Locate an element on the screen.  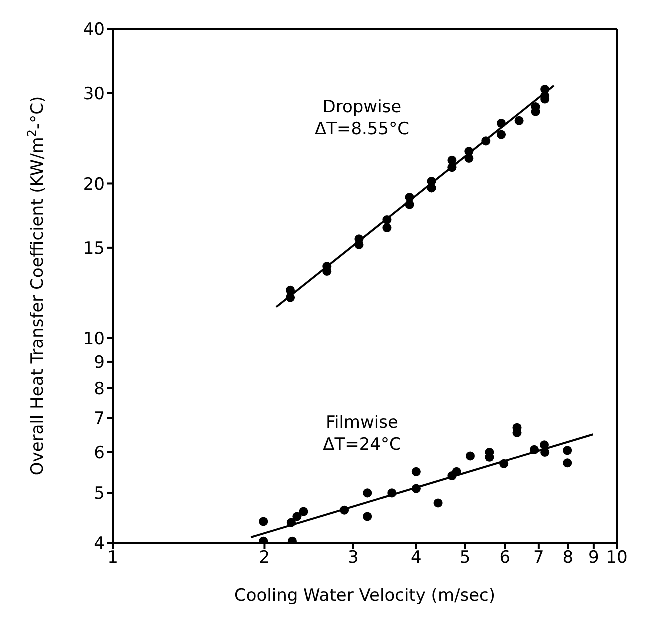
x-tick-label: 1 is located at coordinates (113, 558).